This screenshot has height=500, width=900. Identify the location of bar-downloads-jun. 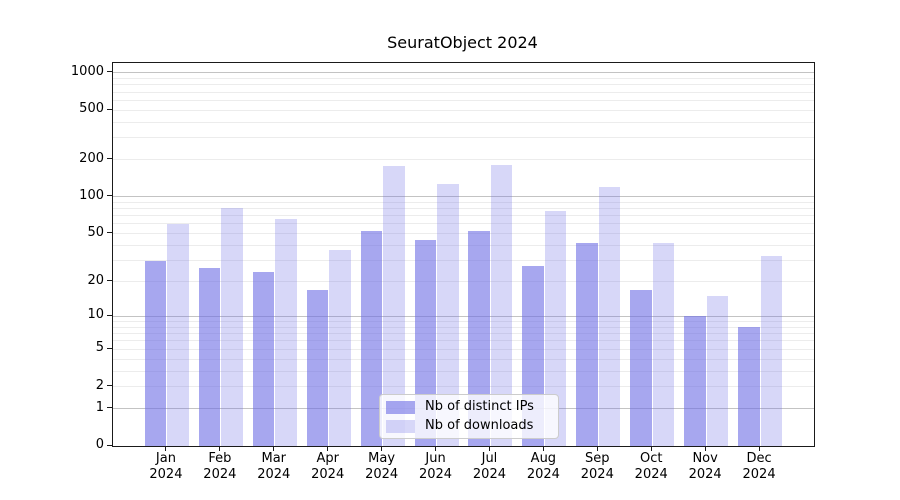
(448, 314).